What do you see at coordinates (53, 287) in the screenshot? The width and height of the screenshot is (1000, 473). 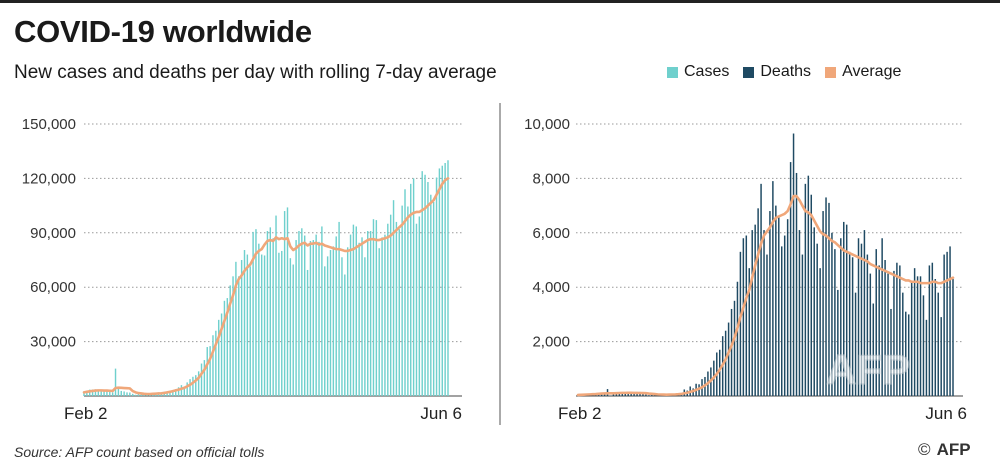 I see `y-tick-label: 60,000` at bounding box center [53, 287].